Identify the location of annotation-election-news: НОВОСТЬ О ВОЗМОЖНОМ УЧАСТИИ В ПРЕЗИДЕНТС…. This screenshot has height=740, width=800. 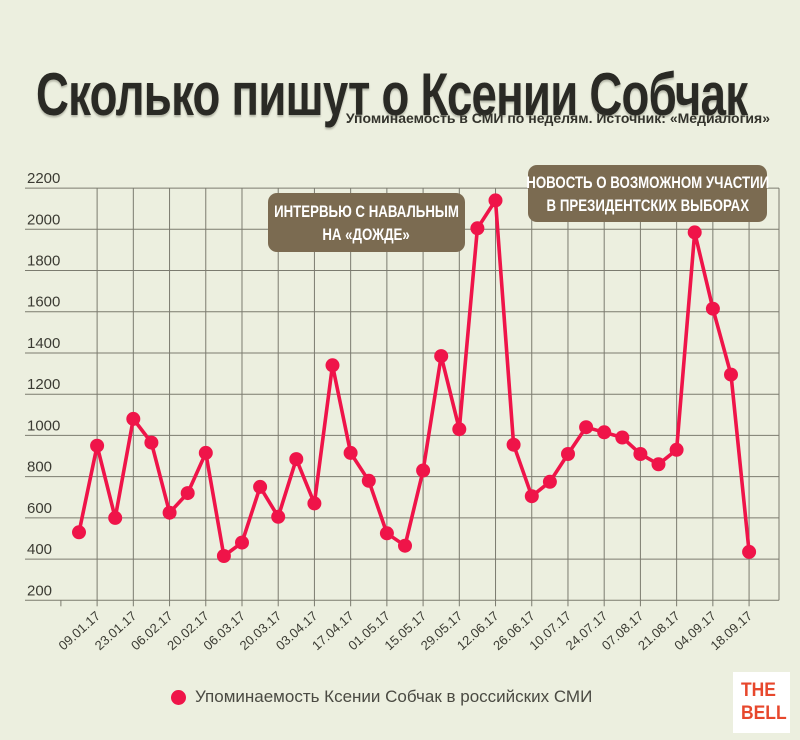
(647, 193).